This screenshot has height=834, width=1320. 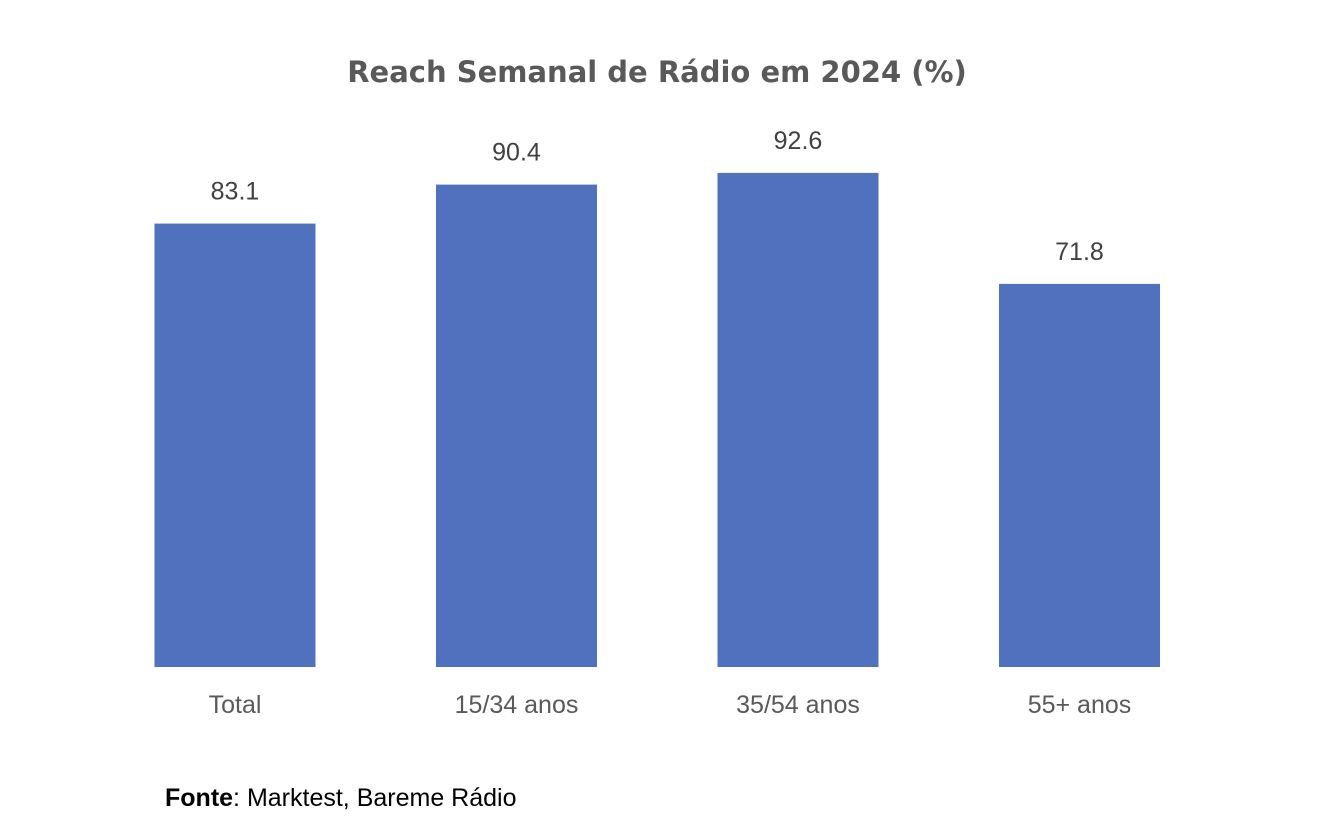 What do you see at coordinates (657, 196) in the screenshot?
I see `value-labels-group: 83.1 90.4 92.6 71.8` at bounding box center [657, 196].